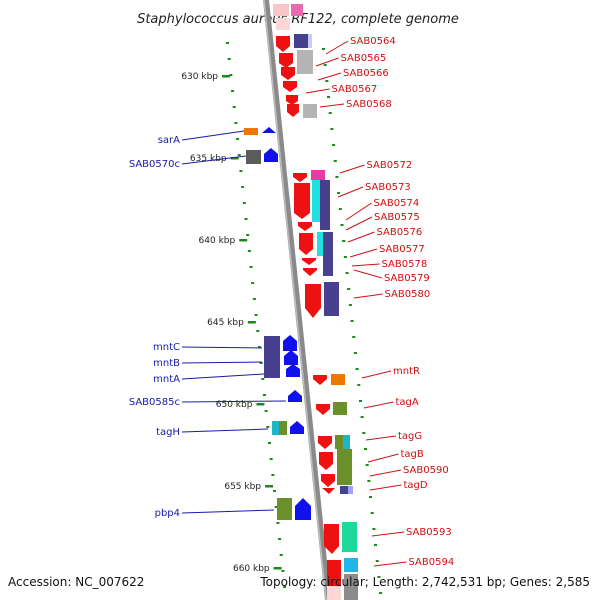 The width and height of the screenshot is (600, 600). I want to click on gene-label-right: mntR, so click(406, 371).